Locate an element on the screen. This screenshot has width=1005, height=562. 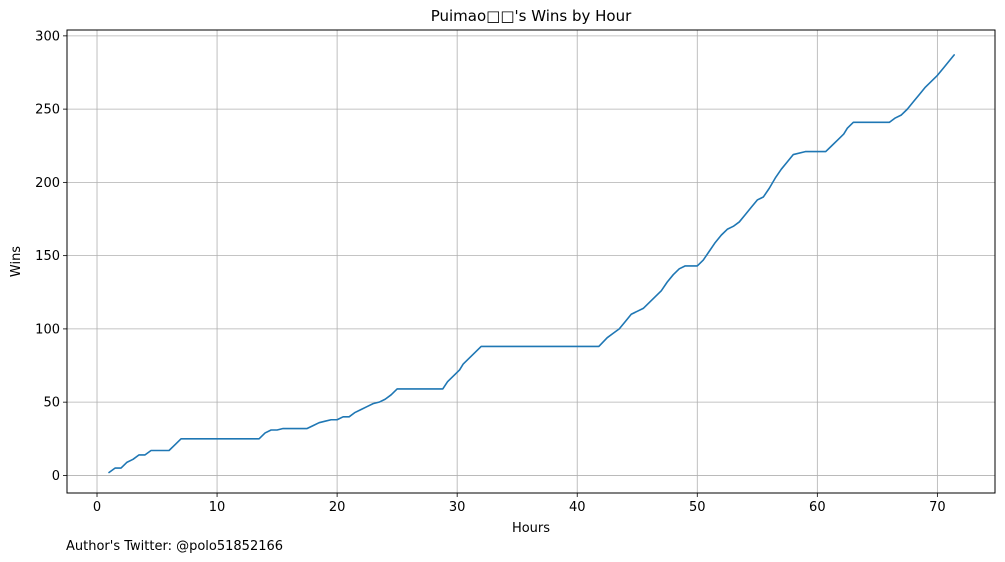
x-axis-label: Hours is located at coordinates (531, 528).